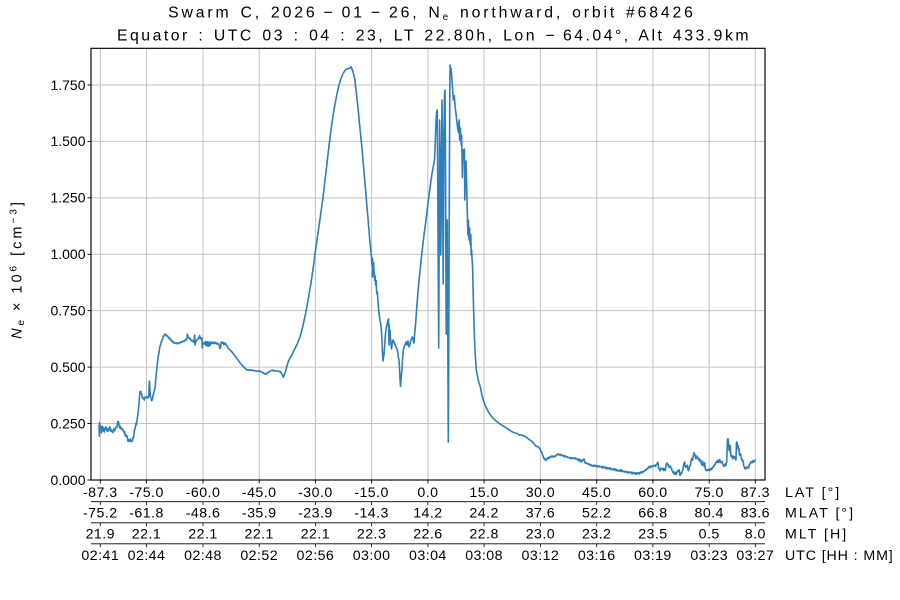 Image resolution: width=900 pixels, height=600 pixels. What do you see at coordinates (652, 534) in the screenshot?
I see `svg-text: 23.5` at bounding box center [652, 534].